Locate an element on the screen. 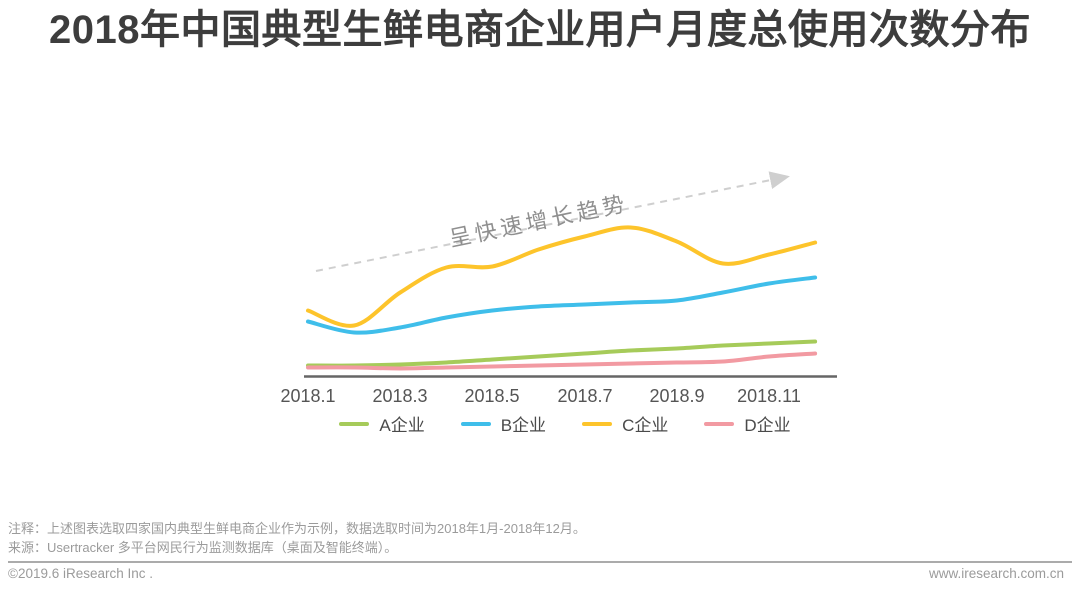  note-source: 来源：Usertracker 多平台网民行为监测数据库（桌面及智能终端）。 is located at coordinates (203, 547).